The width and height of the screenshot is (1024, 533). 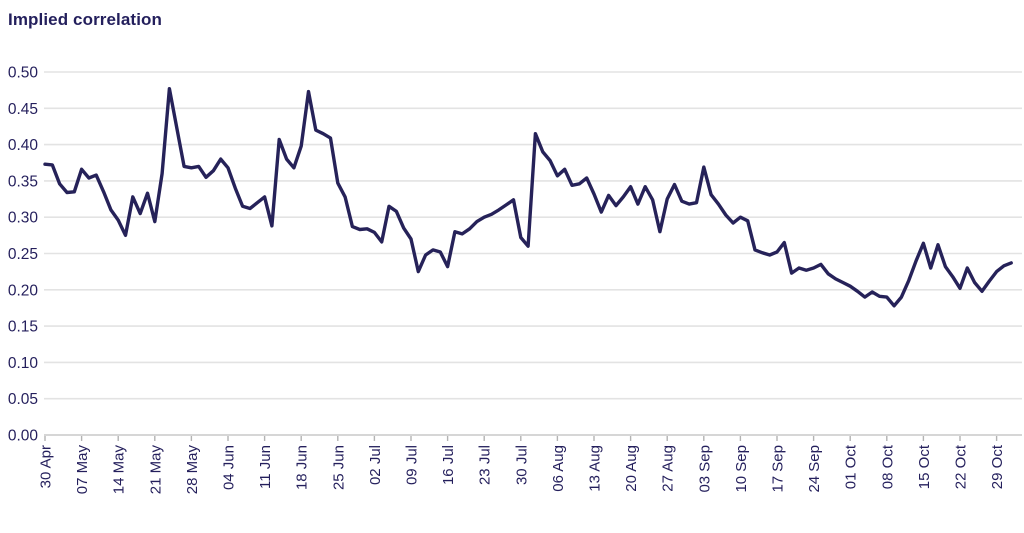 I want to click on x-tick-label: 07 May, so click(x=82, y=470).